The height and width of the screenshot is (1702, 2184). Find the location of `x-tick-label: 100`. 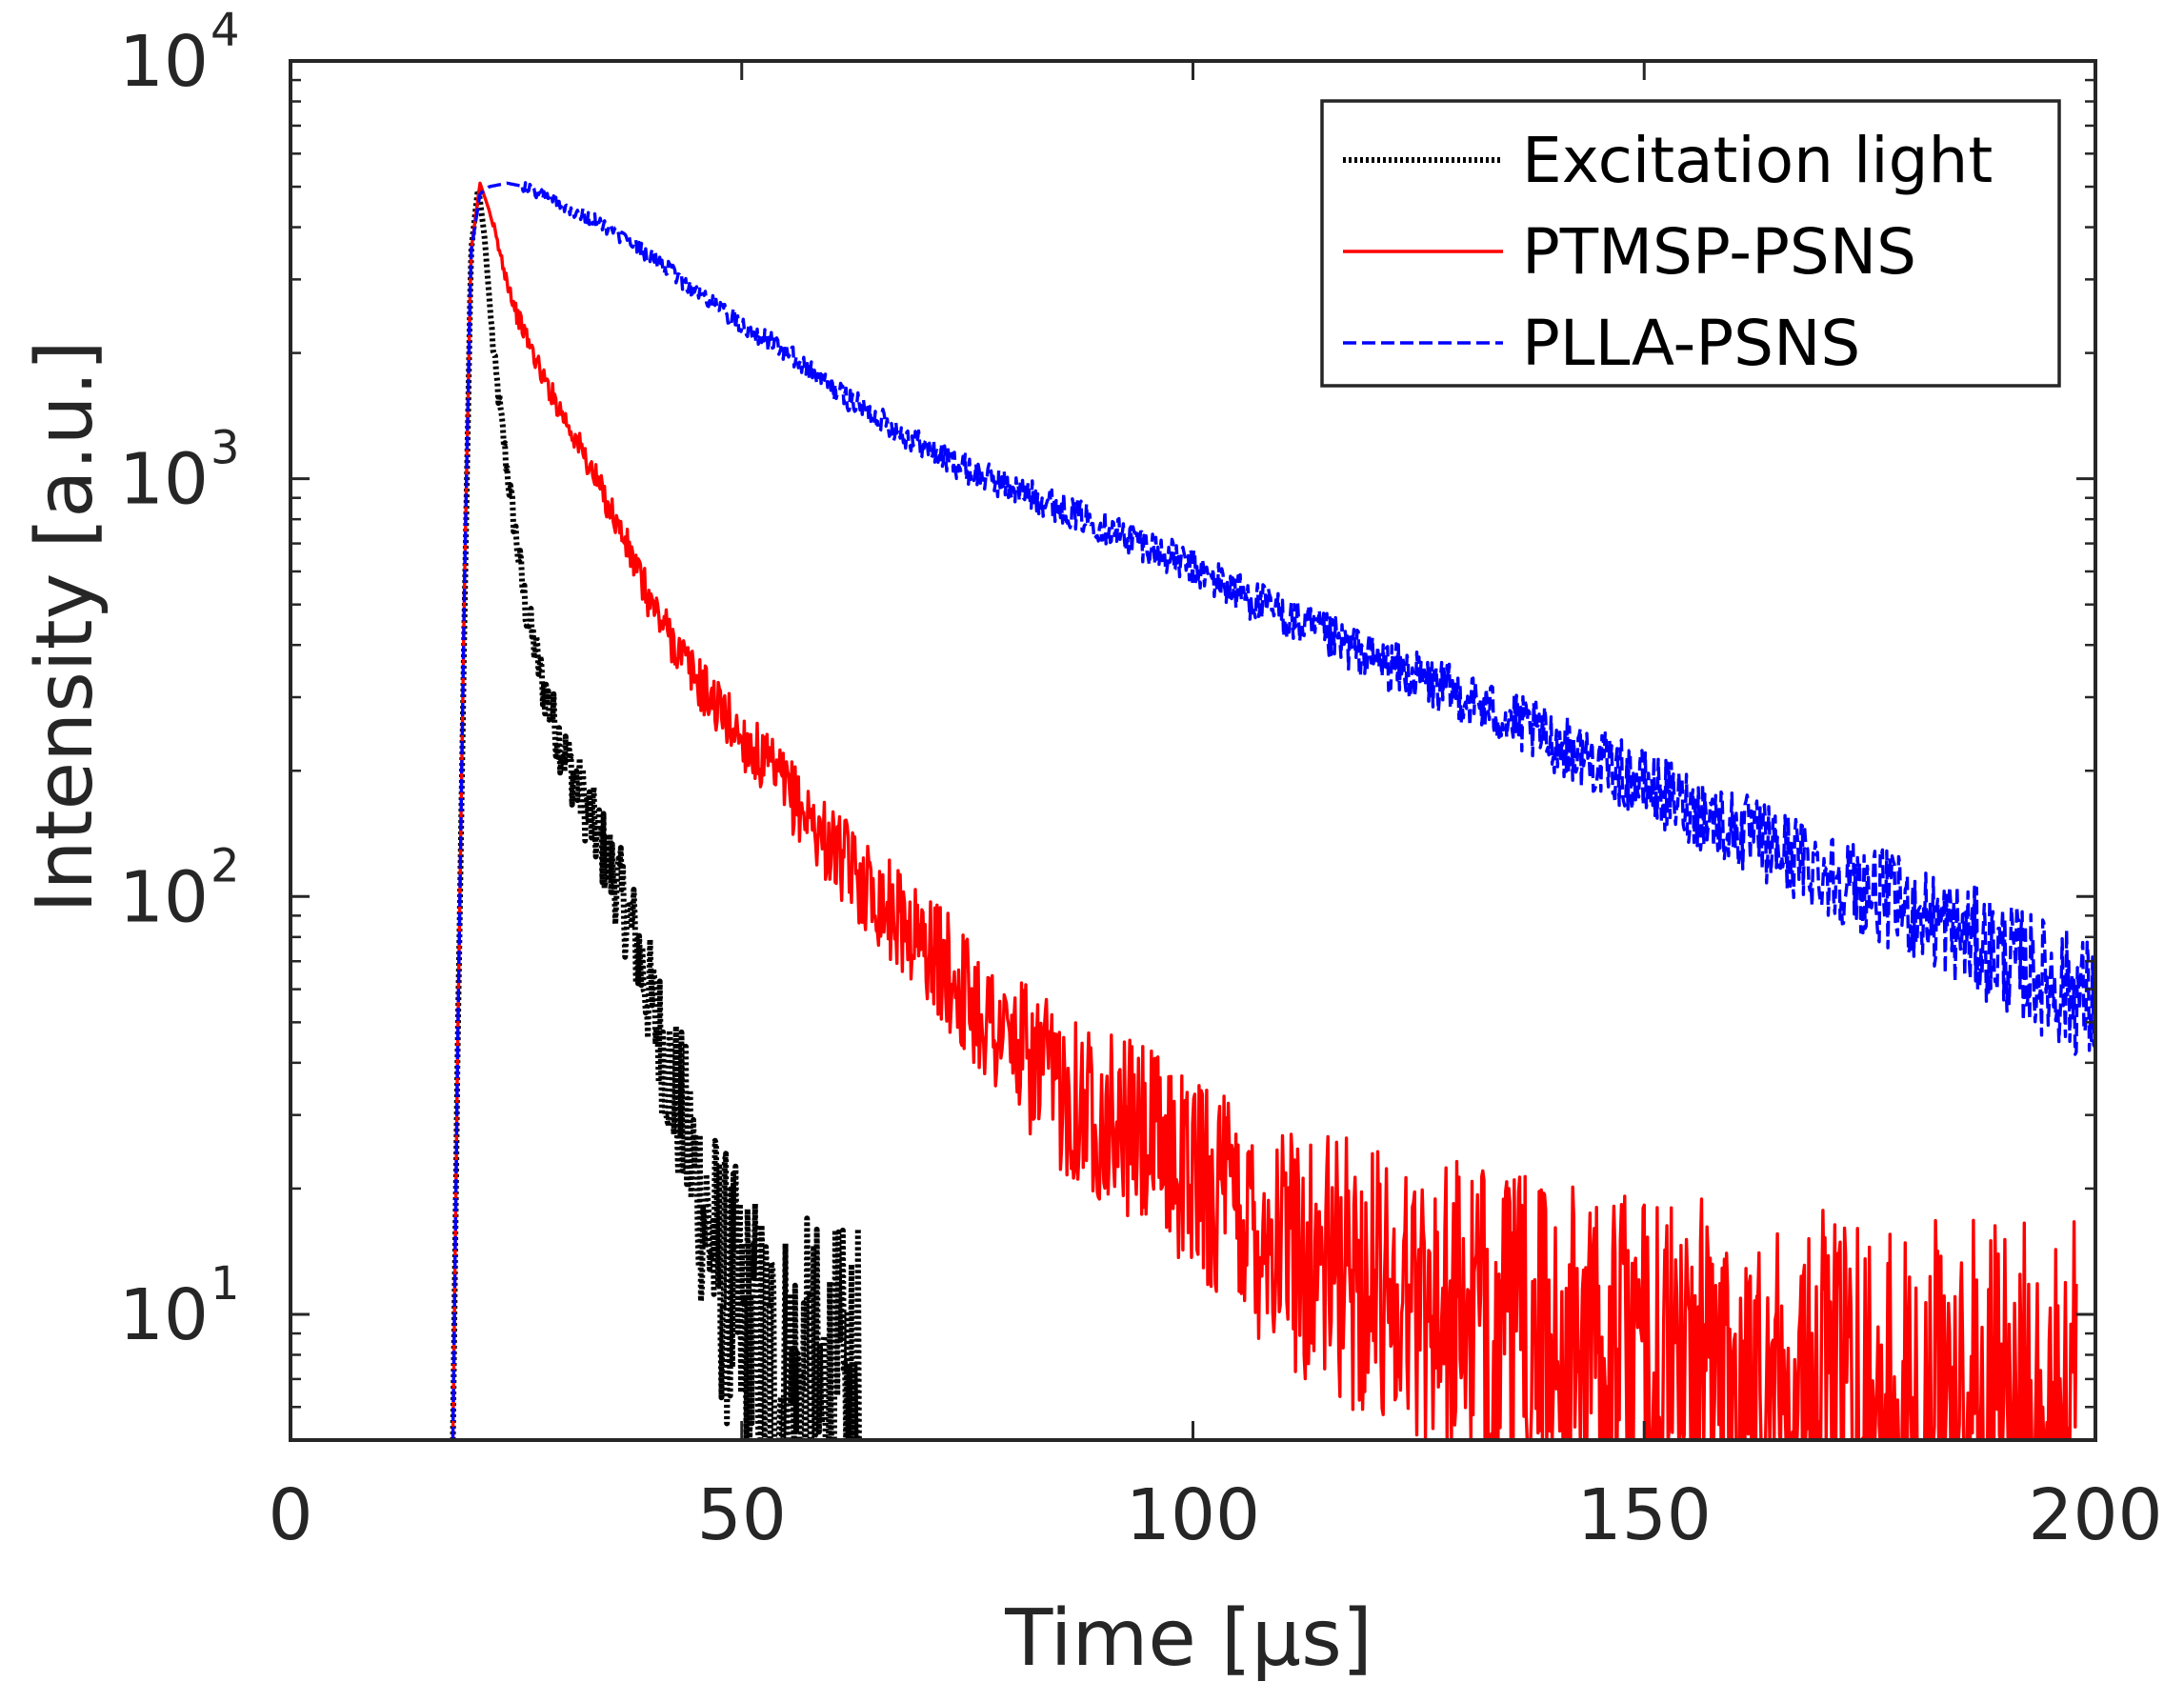

x-tick-label: 100 is located at coordinates (1193, 1515).